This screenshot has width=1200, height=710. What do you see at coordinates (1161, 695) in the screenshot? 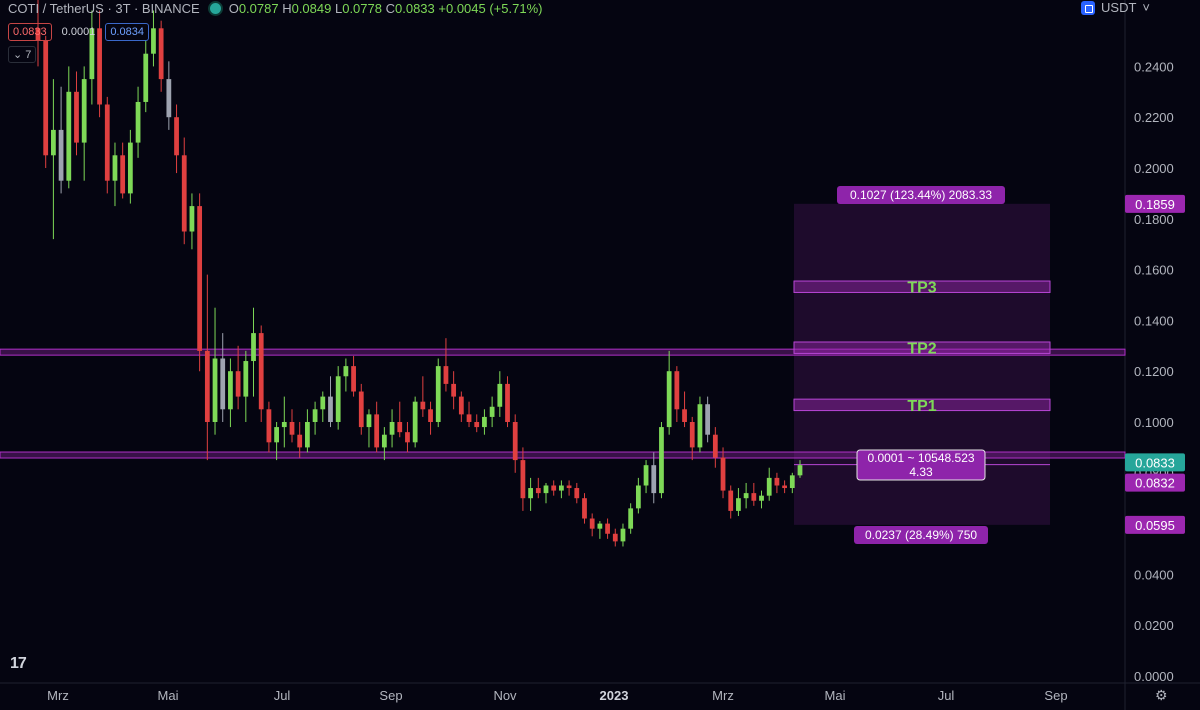
I see `gear-icon: ⚙` at bounding box center [1161, 695].